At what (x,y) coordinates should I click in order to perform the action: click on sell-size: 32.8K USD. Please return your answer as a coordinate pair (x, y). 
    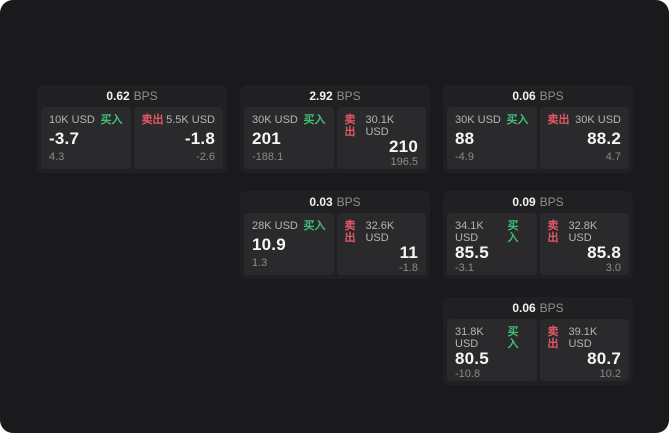
    Looking at the image, I should click on (583, 232).